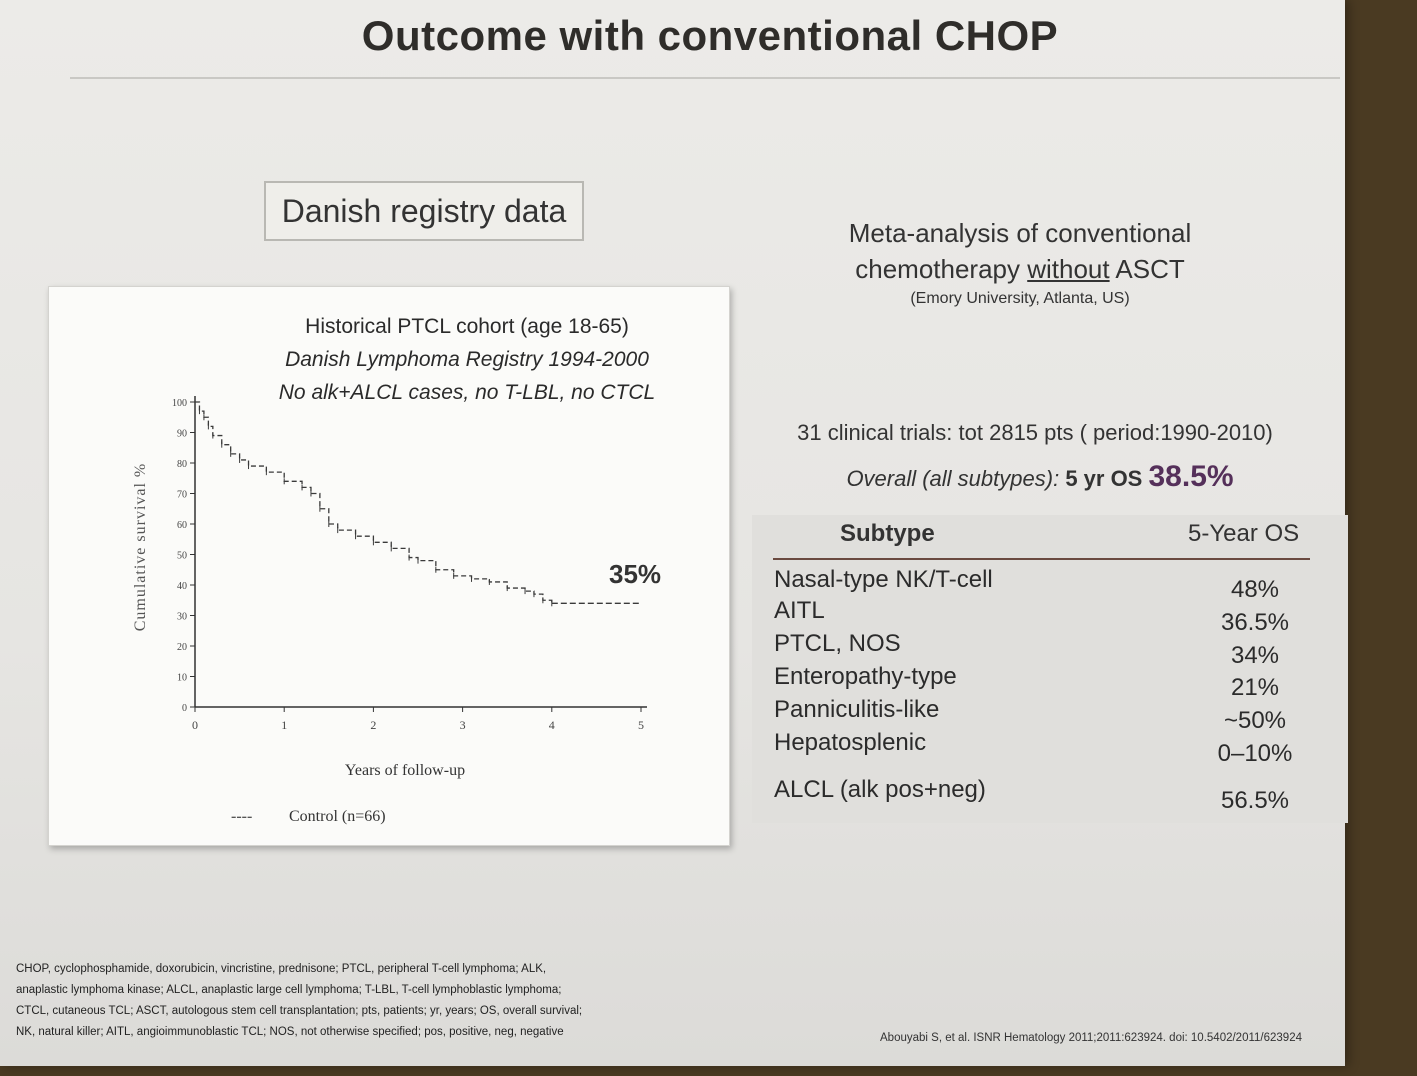 The image size is (1417, 1076). Describe the element at coordinates (1020, 233) in the screenshot. I see `meta-analysis-line1: Meta-analysis of conventional` at that location.